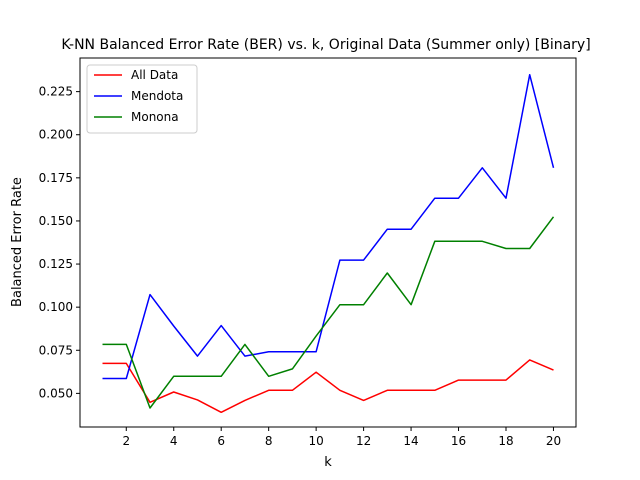  I want to click on y-tick-label: 0.225, so click(56, 92).